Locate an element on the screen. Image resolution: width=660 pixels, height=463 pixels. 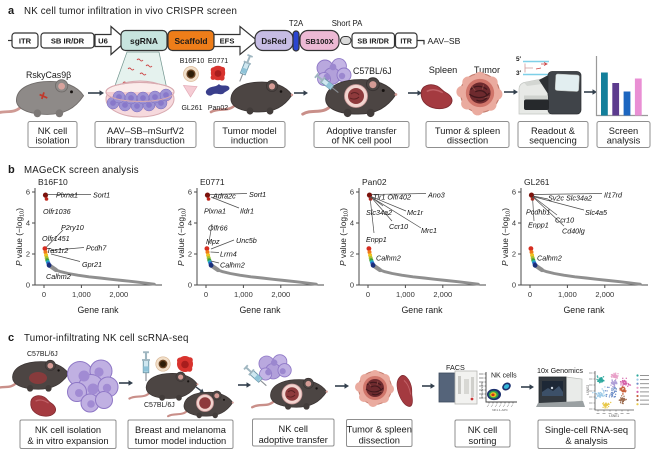
svg-text: & in vitro expansion is located at coordinates (67, 441).